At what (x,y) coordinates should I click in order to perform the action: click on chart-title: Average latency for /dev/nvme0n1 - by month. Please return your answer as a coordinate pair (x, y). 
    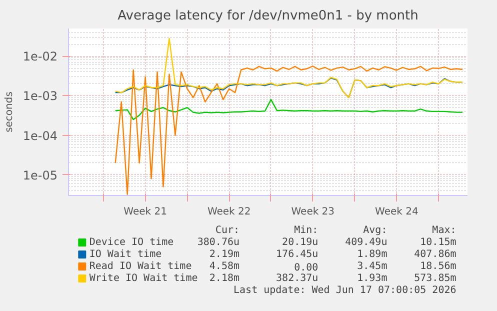
    Looking at the image, I should click on (268, 16).